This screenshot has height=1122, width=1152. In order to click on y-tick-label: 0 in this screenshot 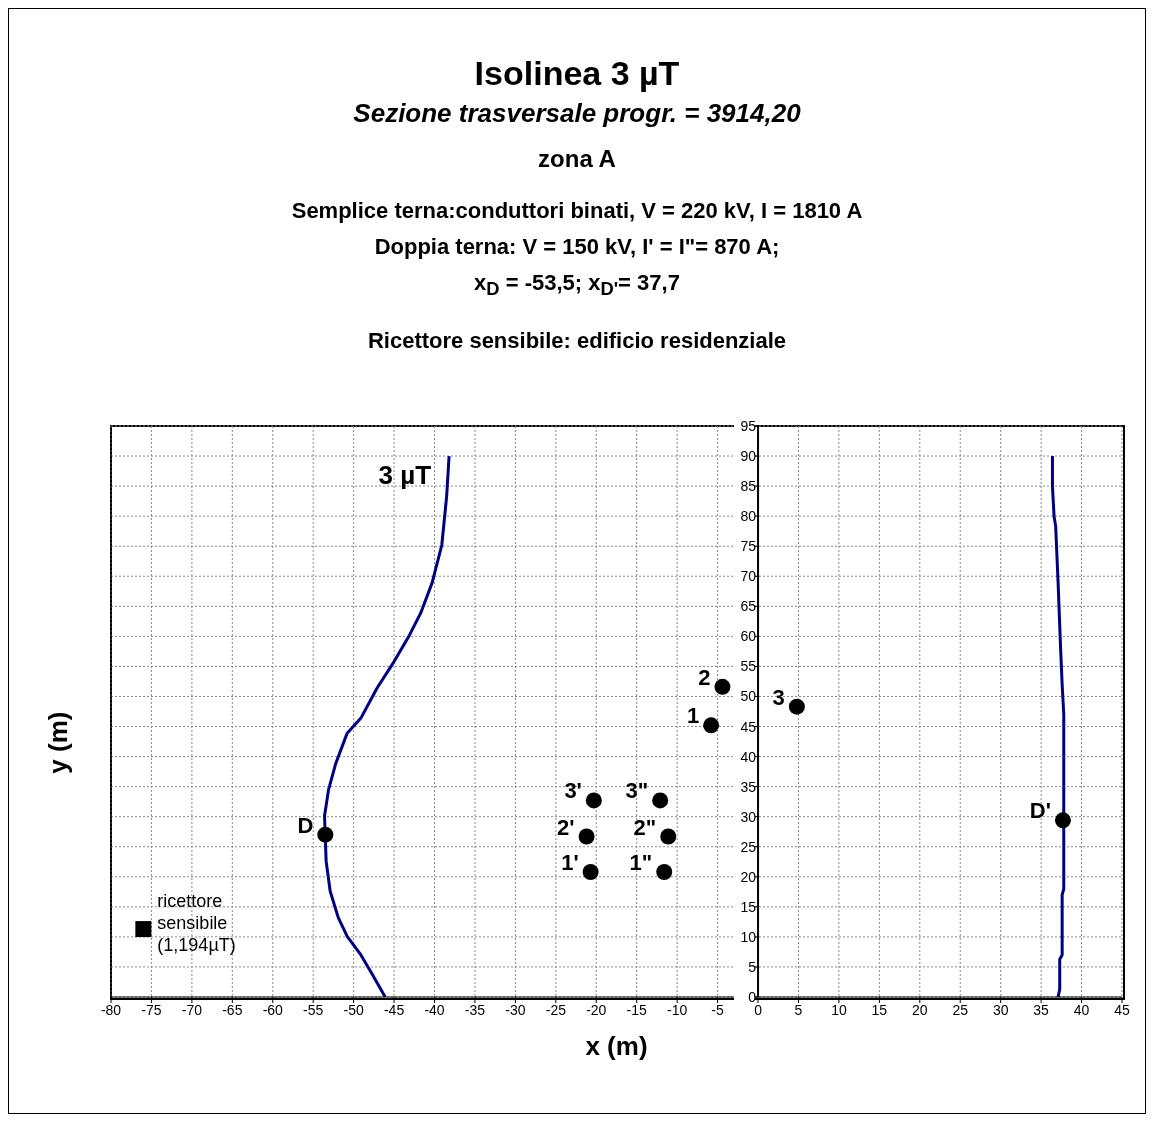, I will do `click(752, 997)`.